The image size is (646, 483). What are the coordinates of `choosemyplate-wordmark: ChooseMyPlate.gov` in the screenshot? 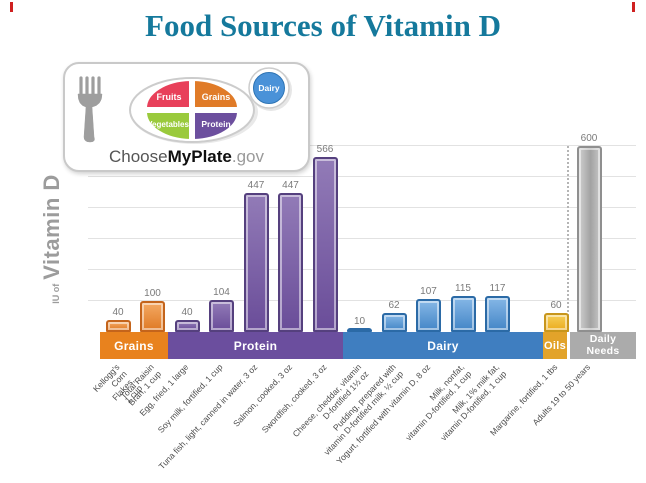 It's located at (186, 157).